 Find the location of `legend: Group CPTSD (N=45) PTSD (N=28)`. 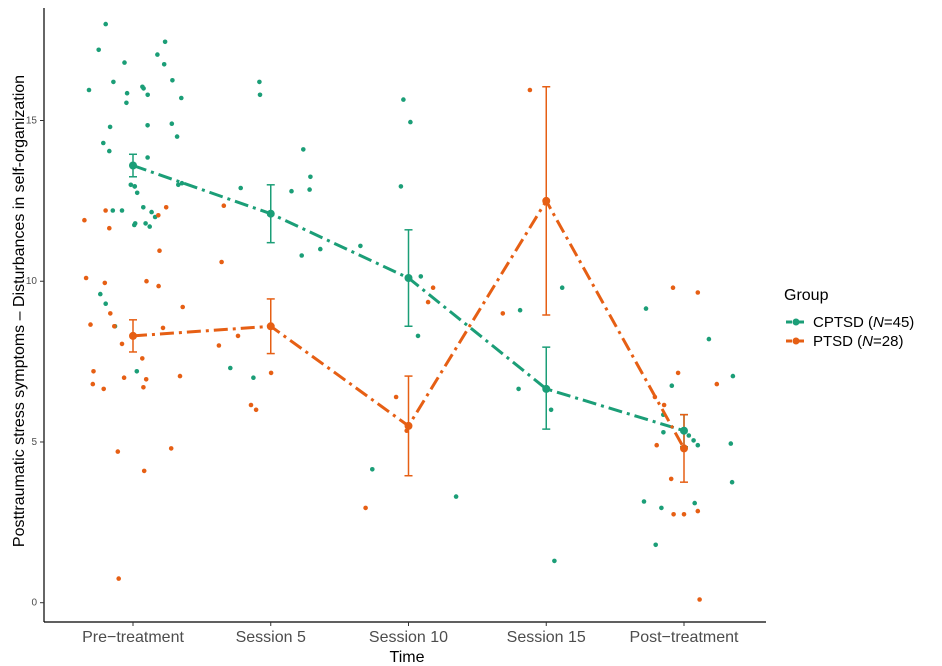

legend: Group CPTSD (N=45) PTSD (N=28) is located at coordinates (849, 318).